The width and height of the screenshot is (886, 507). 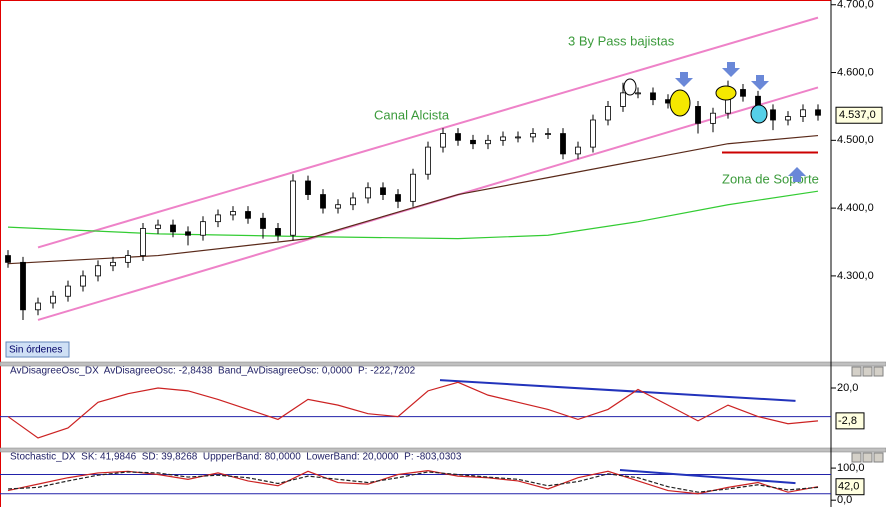 What do you see at coordinates (855, 208) in the screenshot?
I see `y-tick-label: 4.400,0` at bounding box center [855, 208].